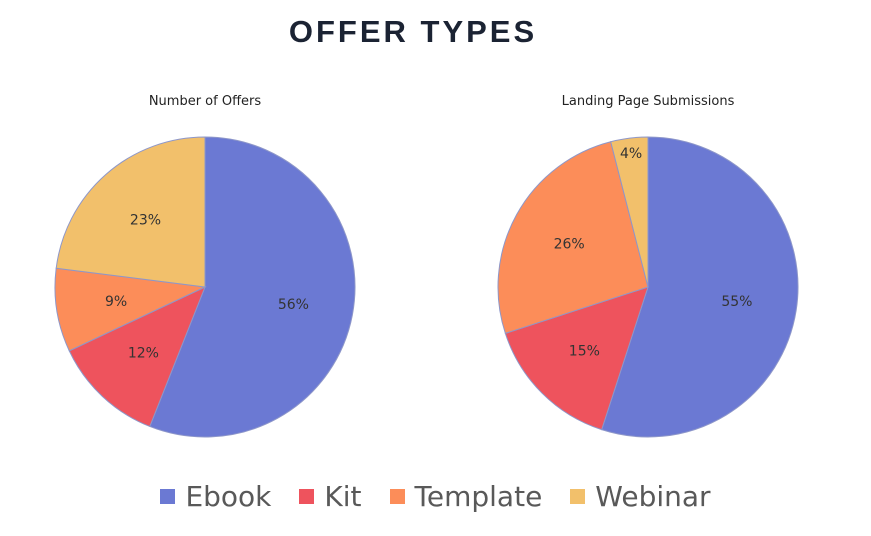 The width and height of the screenshot is (871, 536). I want to click on legend-item-webinar: Webinar, so click(640, 496).